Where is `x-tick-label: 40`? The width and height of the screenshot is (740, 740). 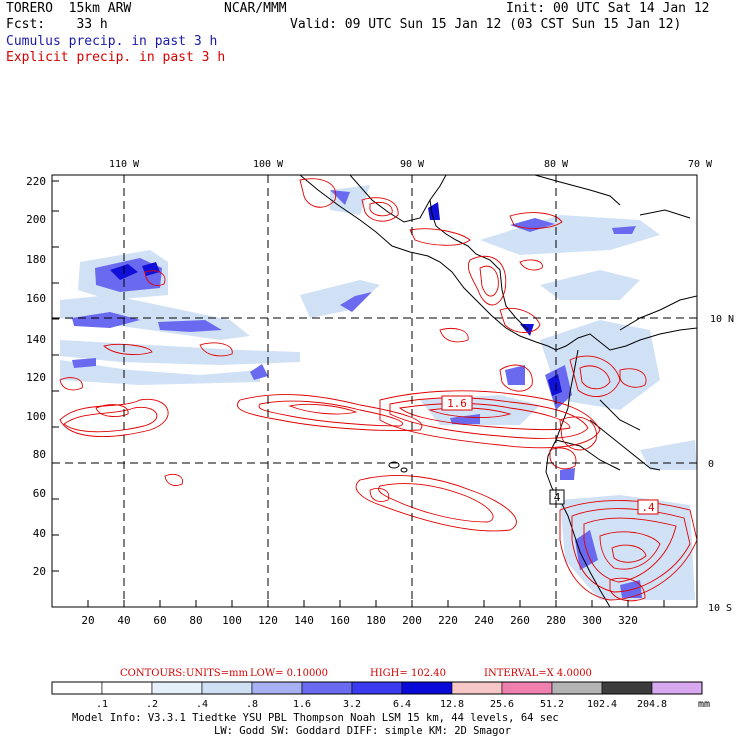 x-tick-label: 40 is located at coordinates (123, 620).